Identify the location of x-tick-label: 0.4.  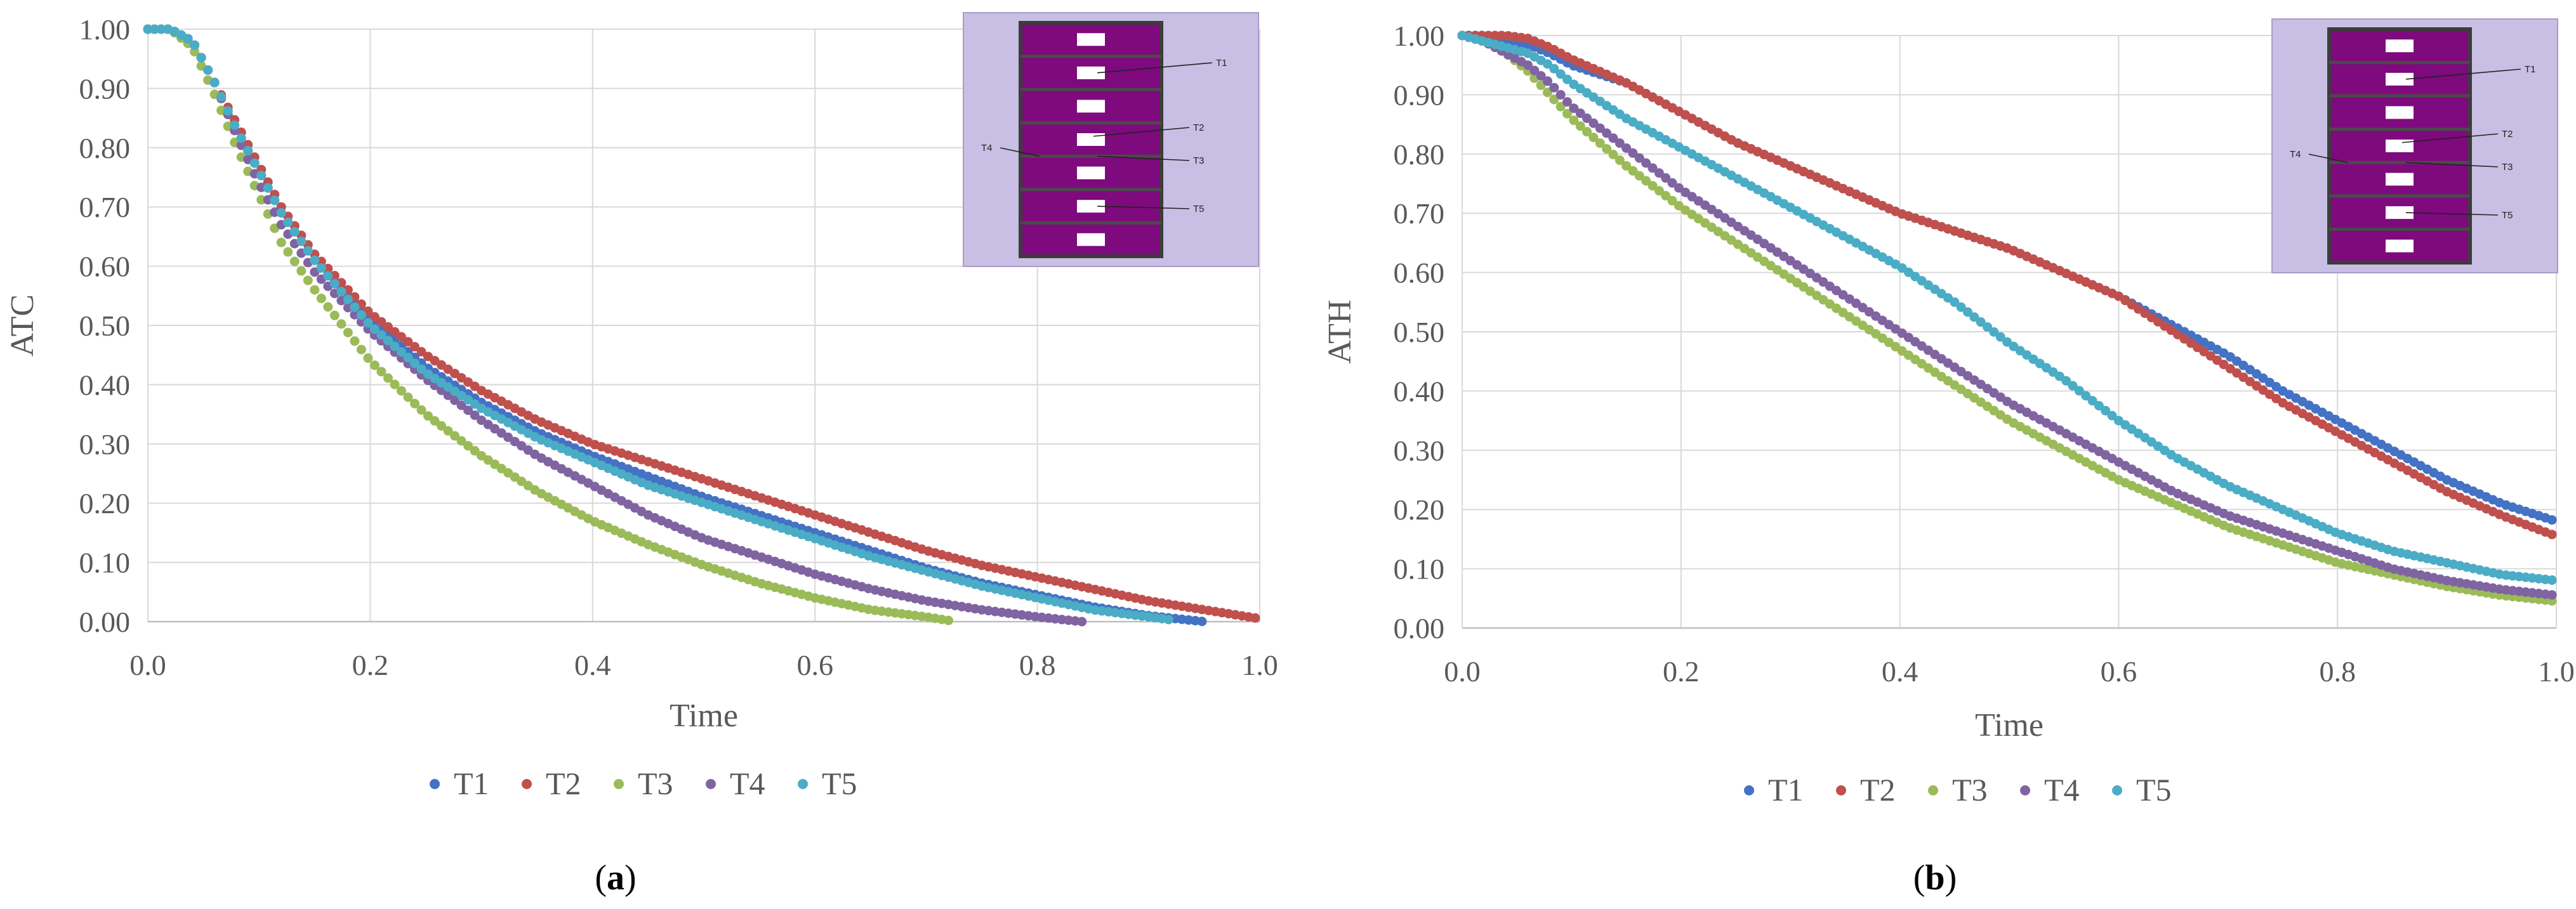
(592, 665).